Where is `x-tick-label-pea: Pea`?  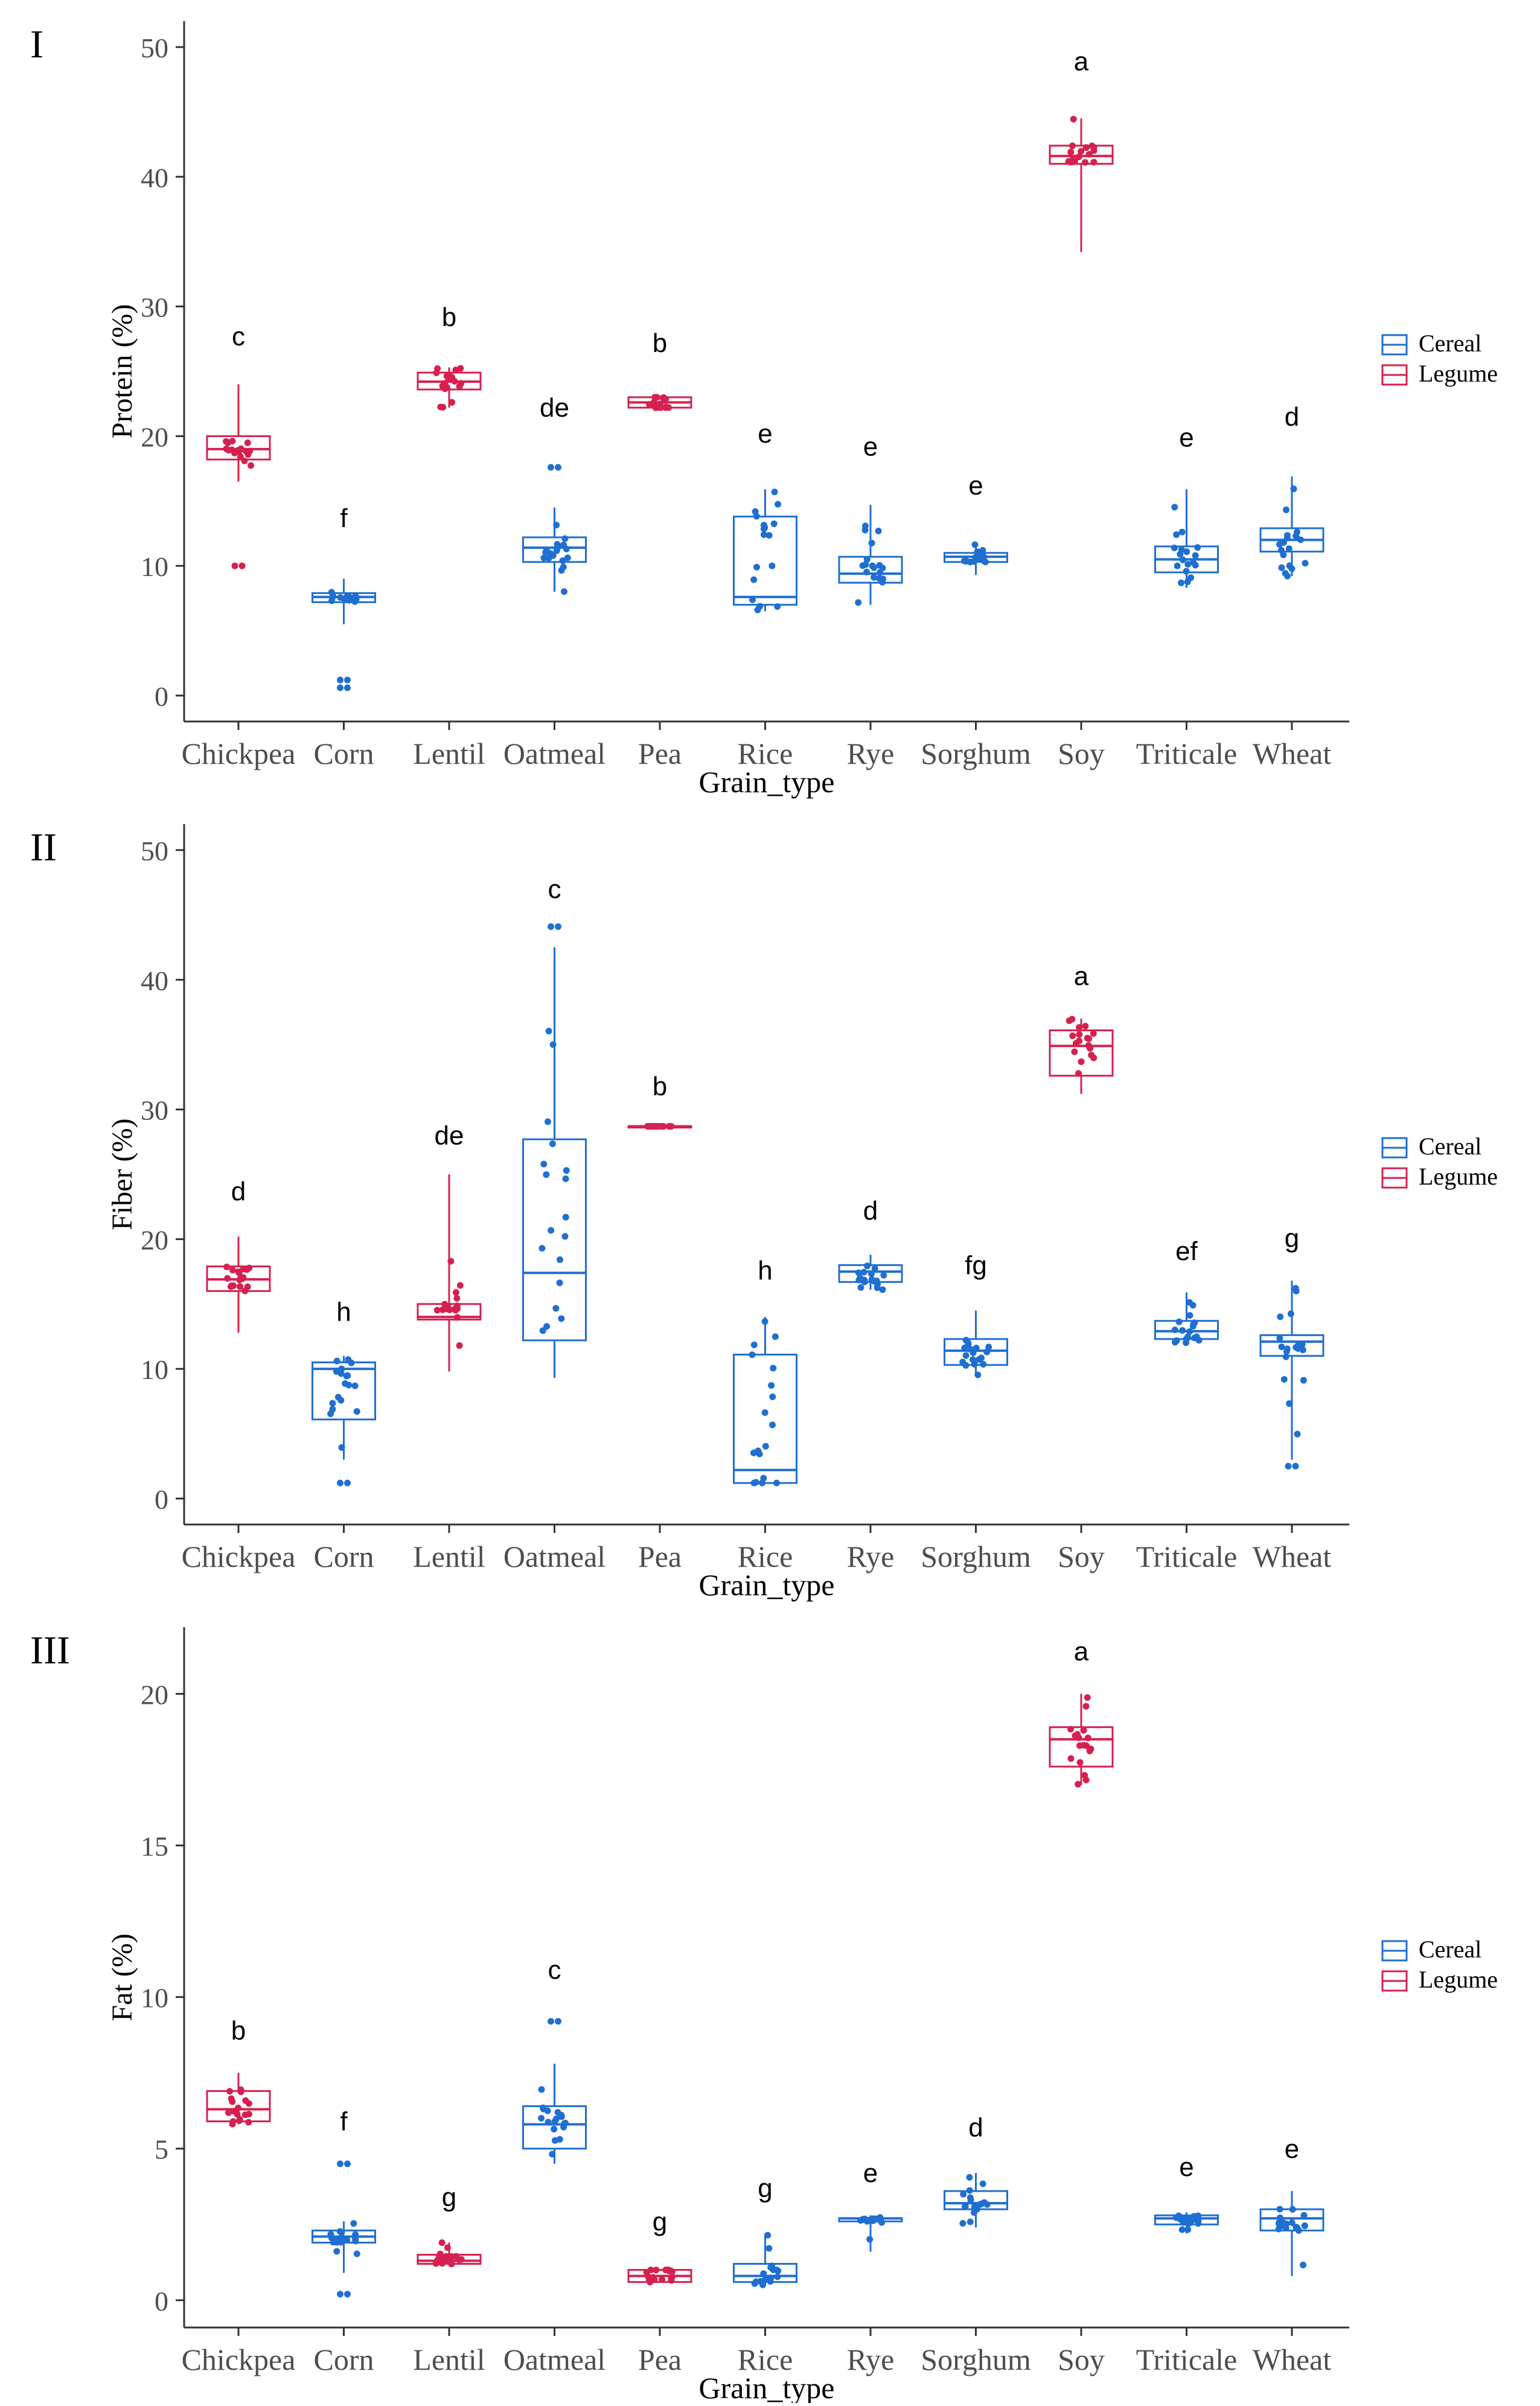
x-tick-label-pea: Pea is located at coordinates (660, 1556).